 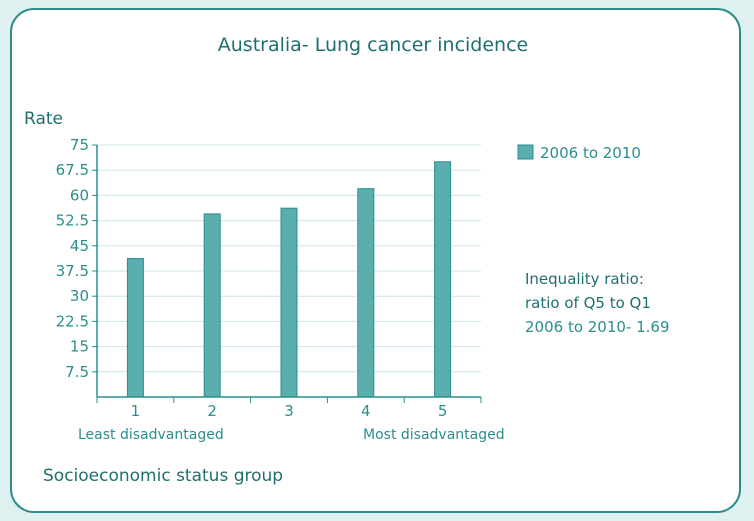 What do you see at coordinates (434, 435) in the screenshot?
I see `x-note-most: Most disadvantaged` at bounding box center [434, 435].